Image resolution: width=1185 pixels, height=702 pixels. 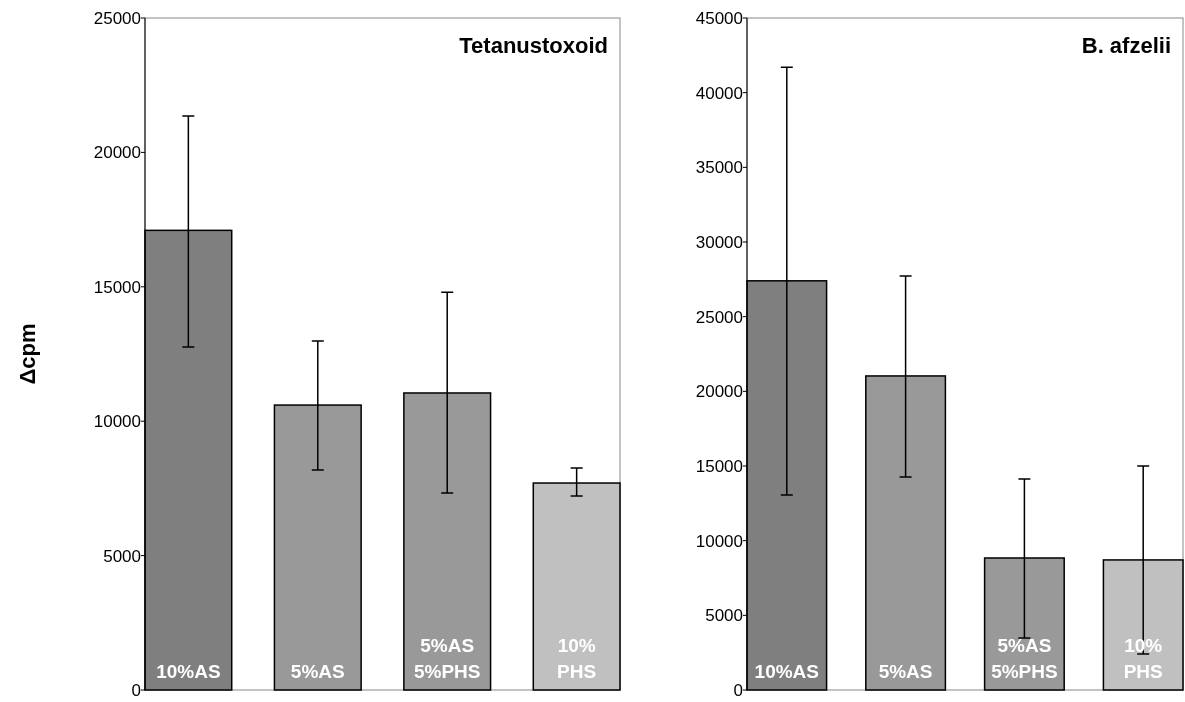 I want to click on text: Tetanustoxoid, so click(x=533, y=45).